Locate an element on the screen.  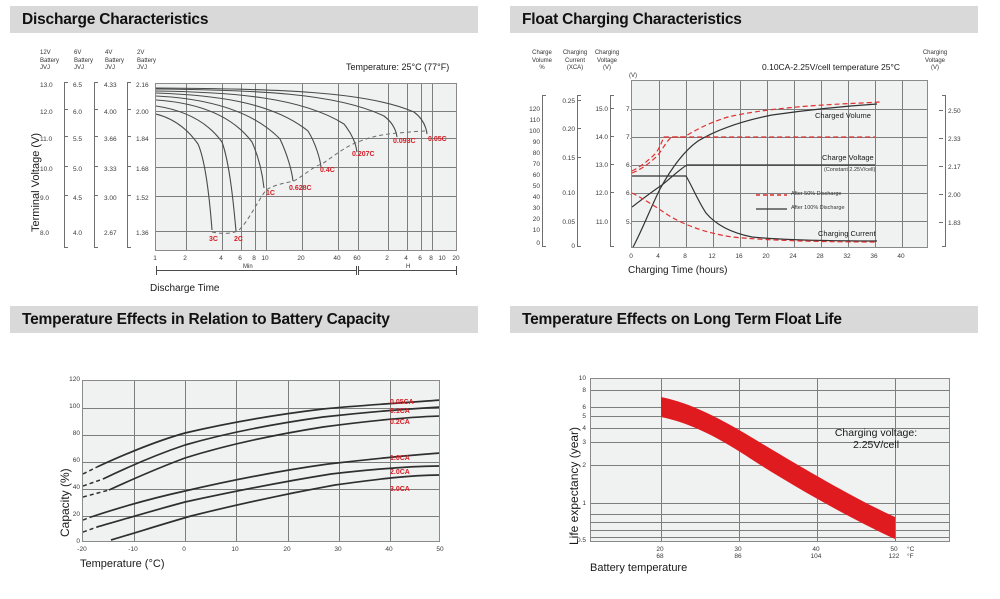
xtick: 12 is located at coordinates (712, 256).